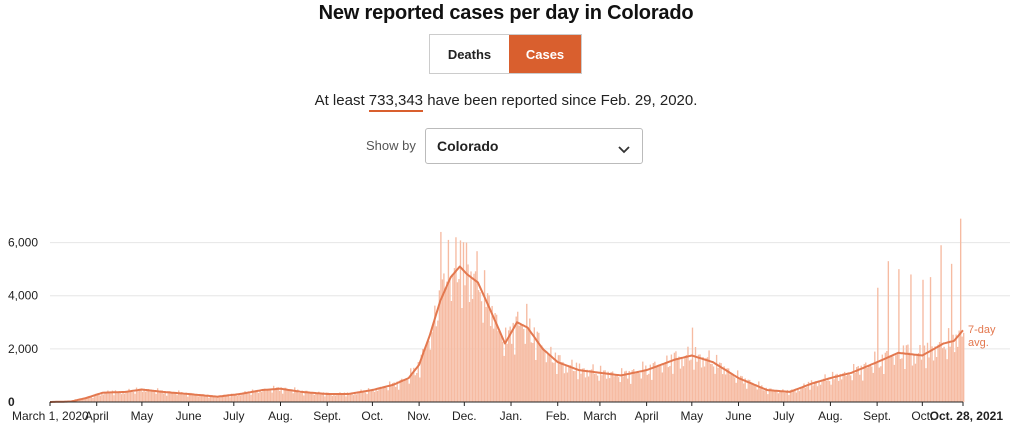 Image resolution: width=1024 pixels, height=446 pixels. What do you see at coordinates (339, 100) in the screenshot?
I see `summary-prefix: At least` at bounding box center [339, 100].